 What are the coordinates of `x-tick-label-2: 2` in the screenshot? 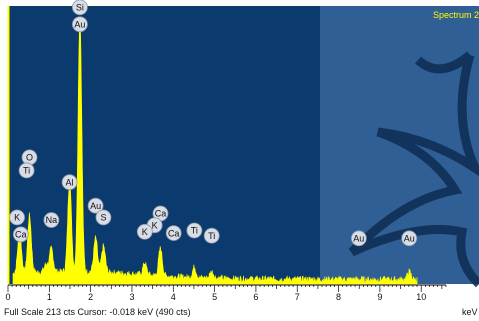 It's located at (90, 297).